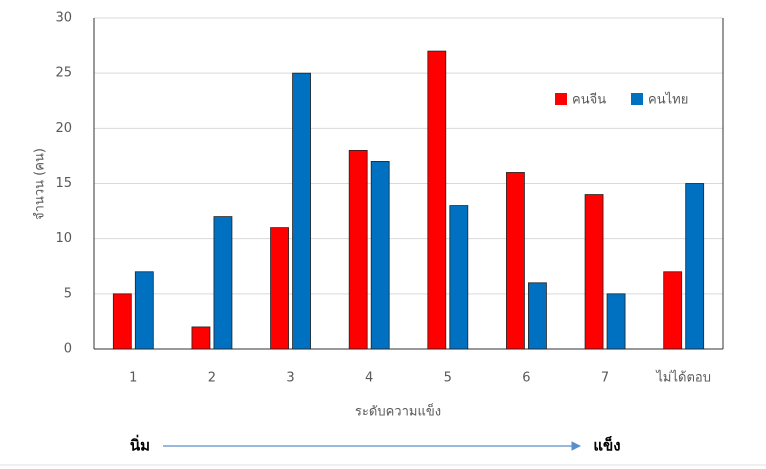 The width and height of the screenshot is (766, 469). What do you see at coordinates (133, 378) in the screenshot?
I see `x-tick-label: 1` at bounding box center [133, 378].